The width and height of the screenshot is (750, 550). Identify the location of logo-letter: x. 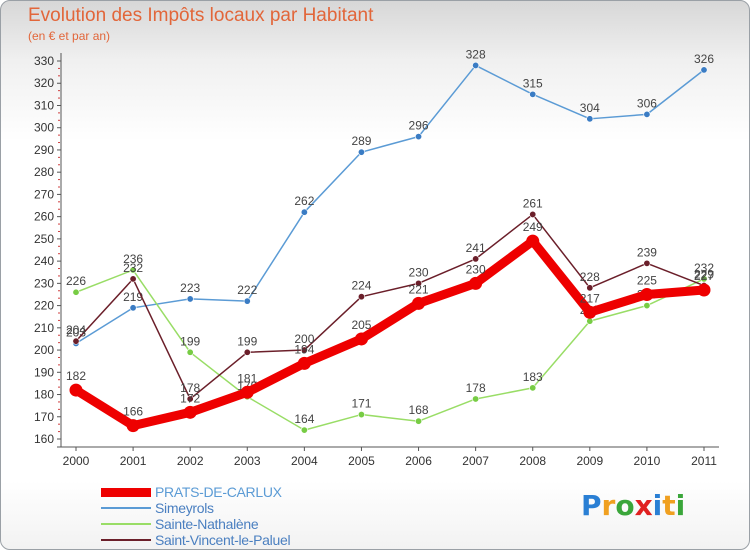
(643, 505).